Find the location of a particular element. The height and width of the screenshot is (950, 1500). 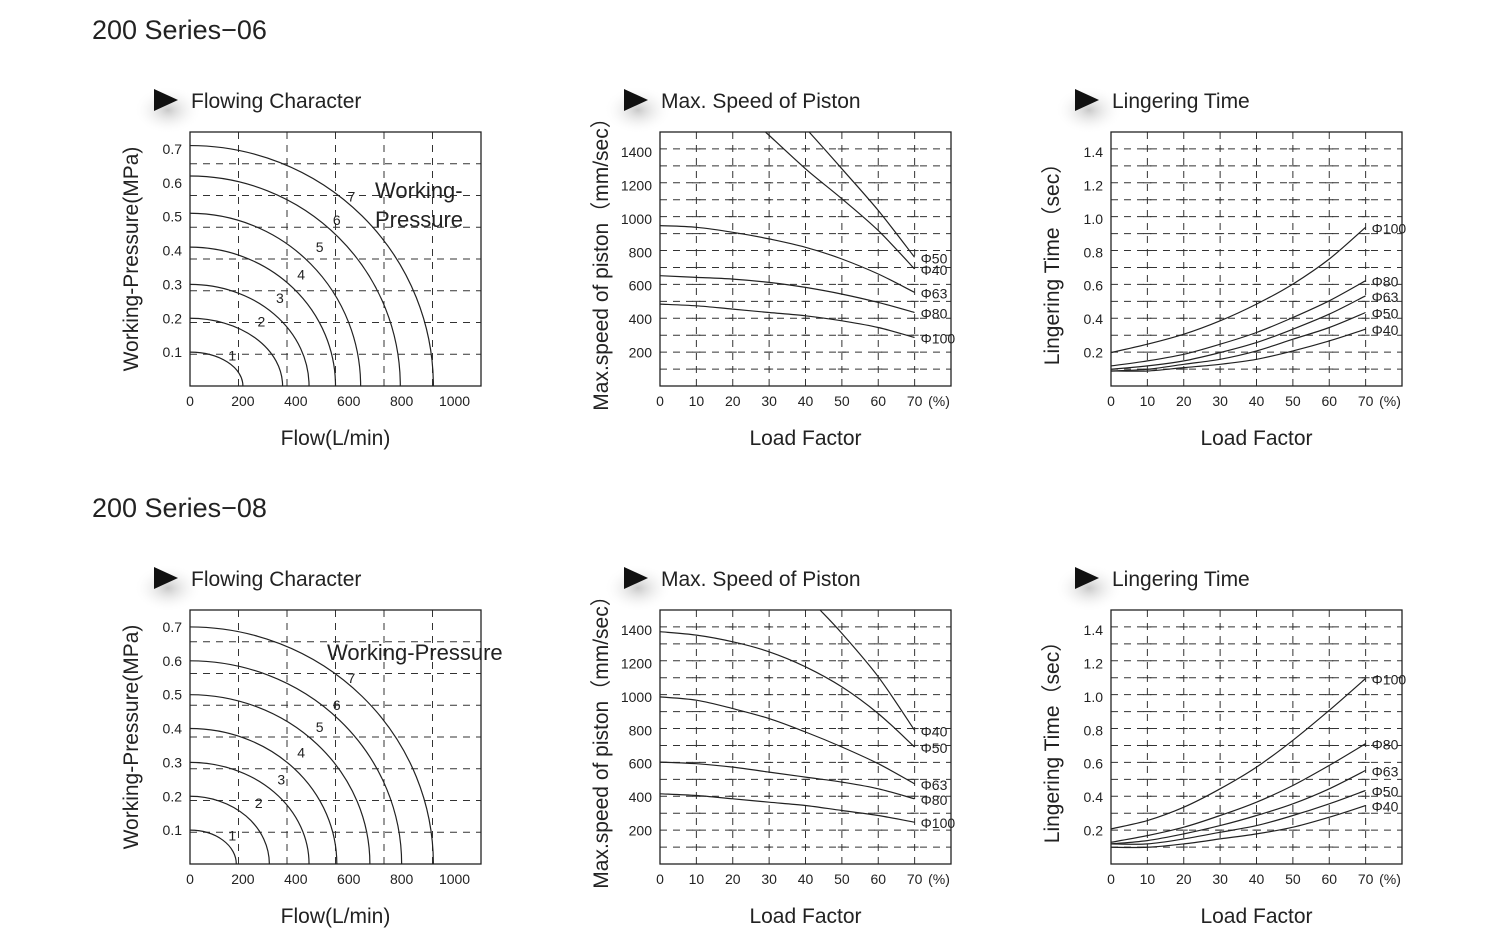

x-axis-label: Flow(L/min) is located at coordinates (336, 916).